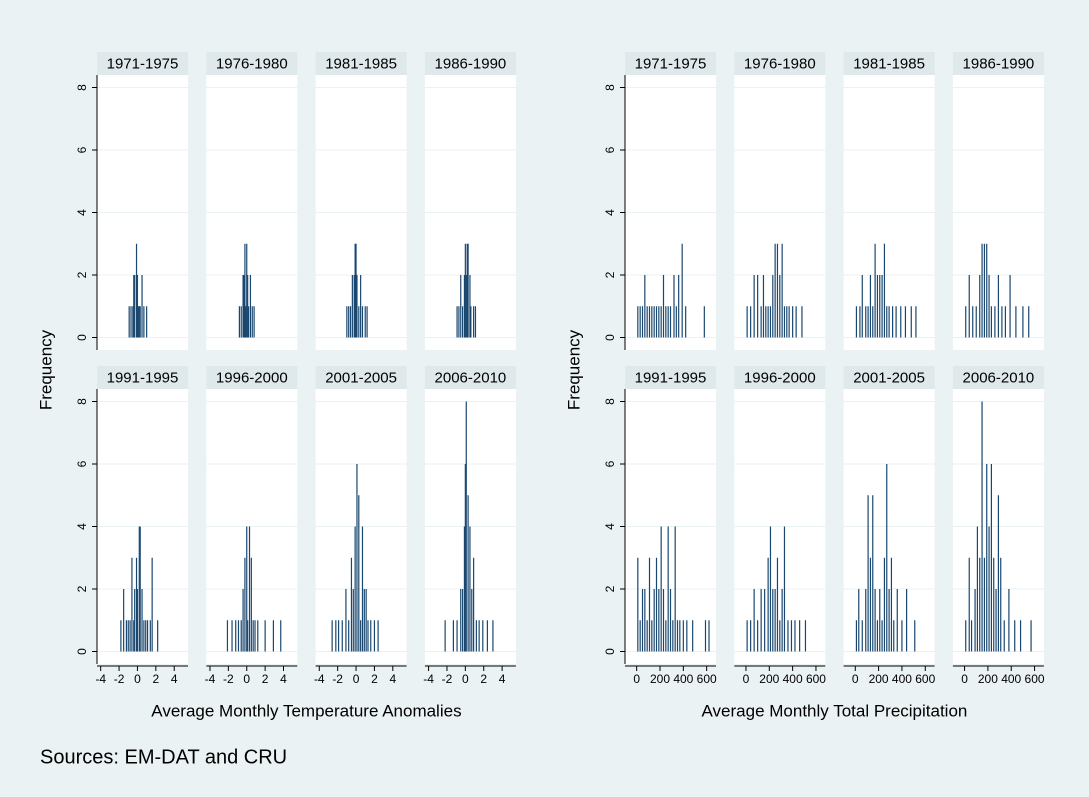 The width and height of the screenshot is (1089, 797). What do you see at coordinates (835, 710) in the screenshot?
I see `x-axis-title: Average Monthly Total Precipitation` at bounding box center [835, 710].